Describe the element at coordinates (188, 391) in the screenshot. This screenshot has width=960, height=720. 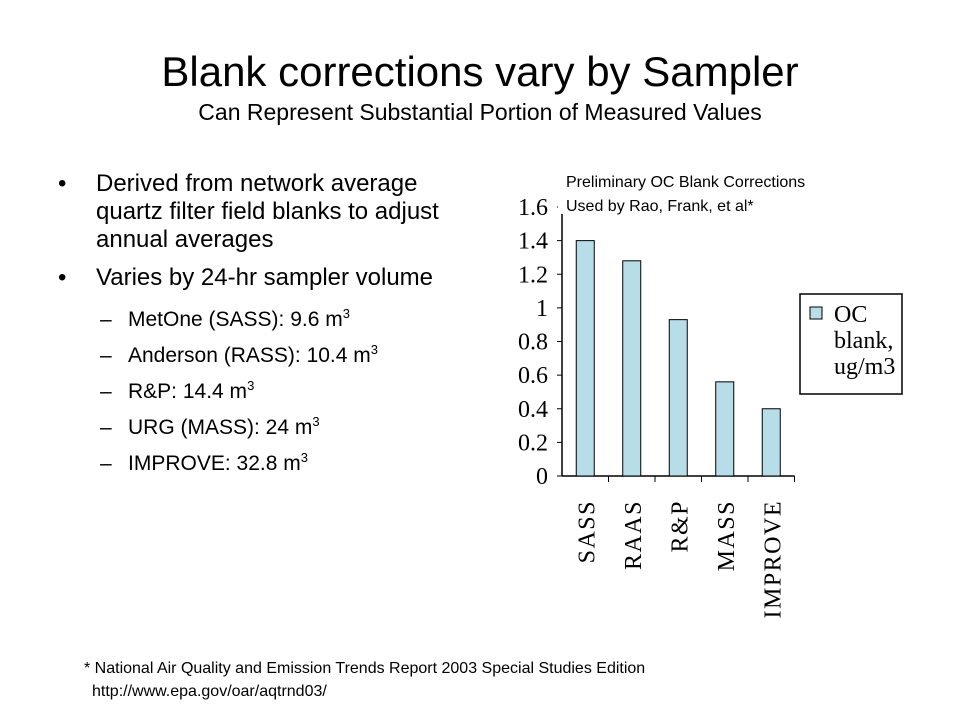
I see `sub-bullet-text: R&P: 14.4 m` at that location.